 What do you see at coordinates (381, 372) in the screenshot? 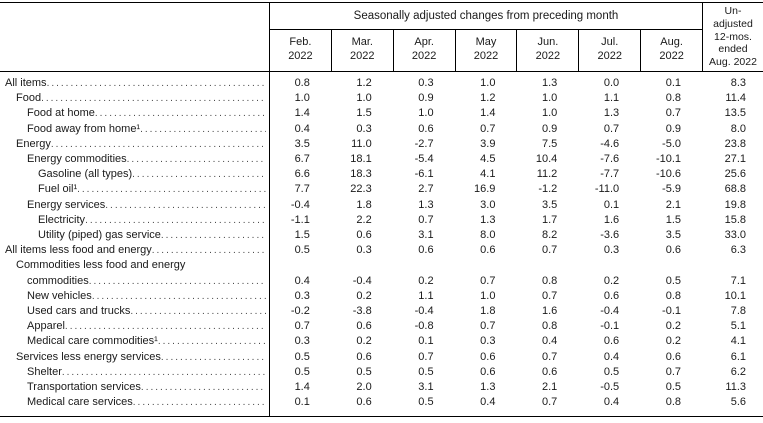
I see `table-row: Shelter 0.5 0.5 0.5 0.6 0.6 0.5 0.7 6.2` at bounding box center [381, 372].